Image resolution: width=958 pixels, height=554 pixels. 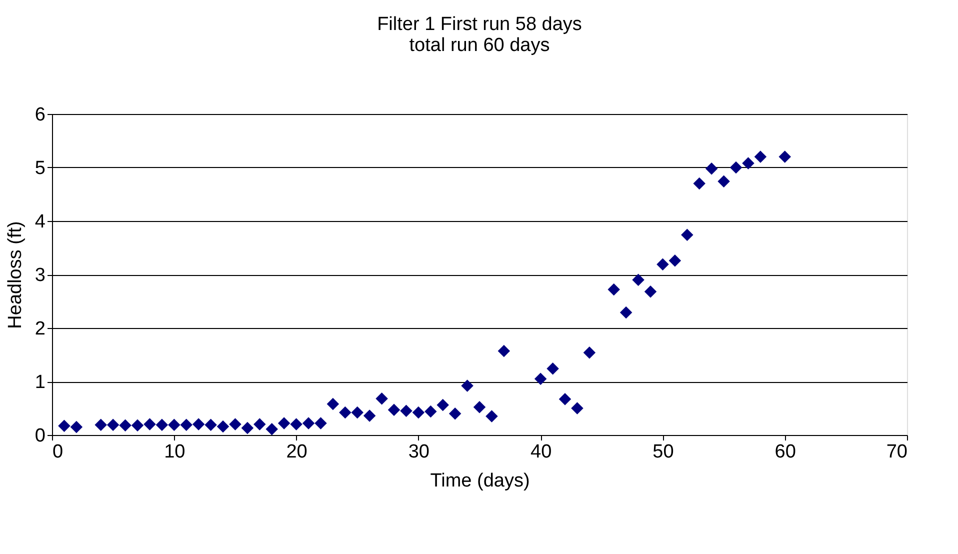 What do you see at coordinates (15, 275) in the screenshot?
I see `y-axis-title: Headloss (ft)` at bounding box center [15, 275].